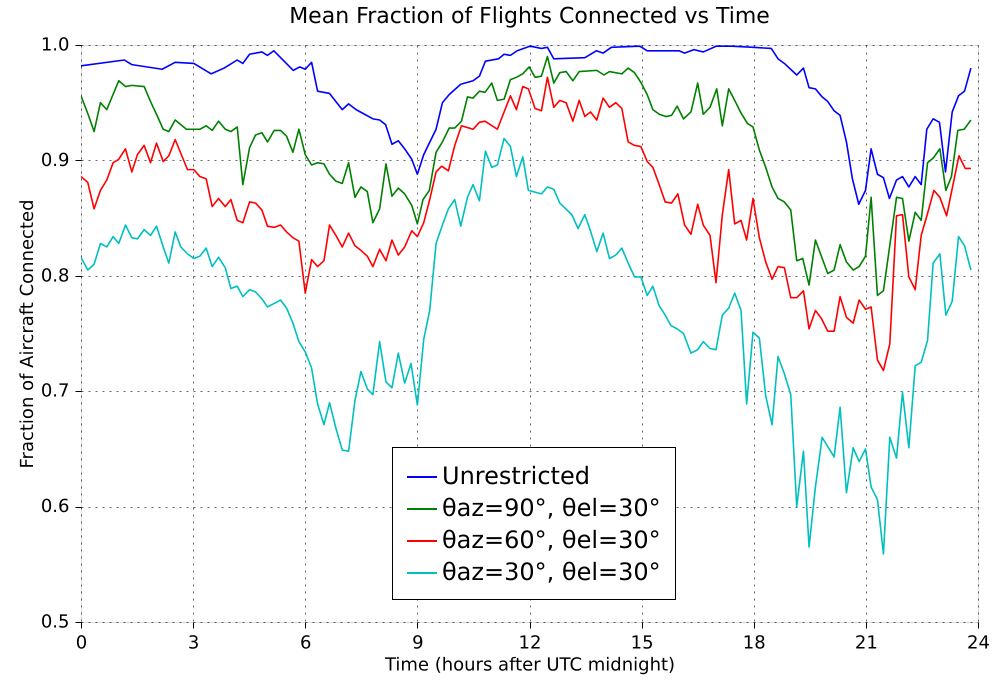  Describe the element at coordinates (55, 160) in the screenshot. I see `y-tick-label: 0.9` at that location.